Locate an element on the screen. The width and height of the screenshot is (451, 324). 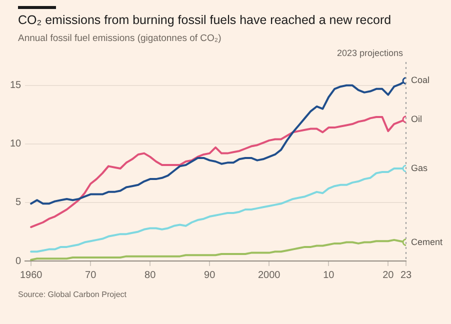
y-tick-label: 10 is located at coordinates (16, 144).